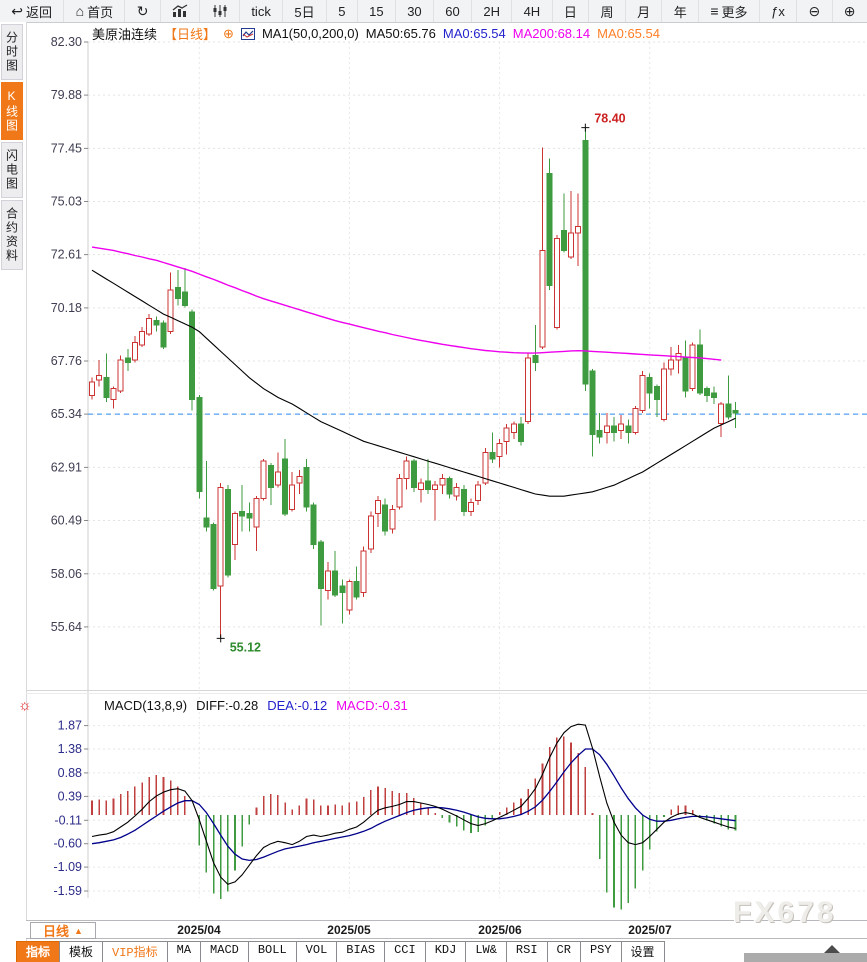 The height and width of the screenshot is (962, 867). I want to click on refresh-button: ↻, so click(143, 11).